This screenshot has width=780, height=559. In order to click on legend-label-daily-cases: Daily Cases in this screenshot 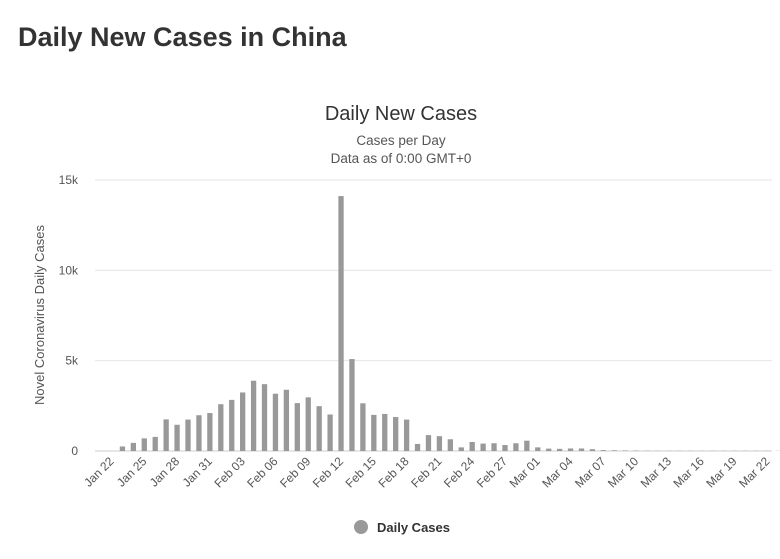, I will do `click(413, 527)`.